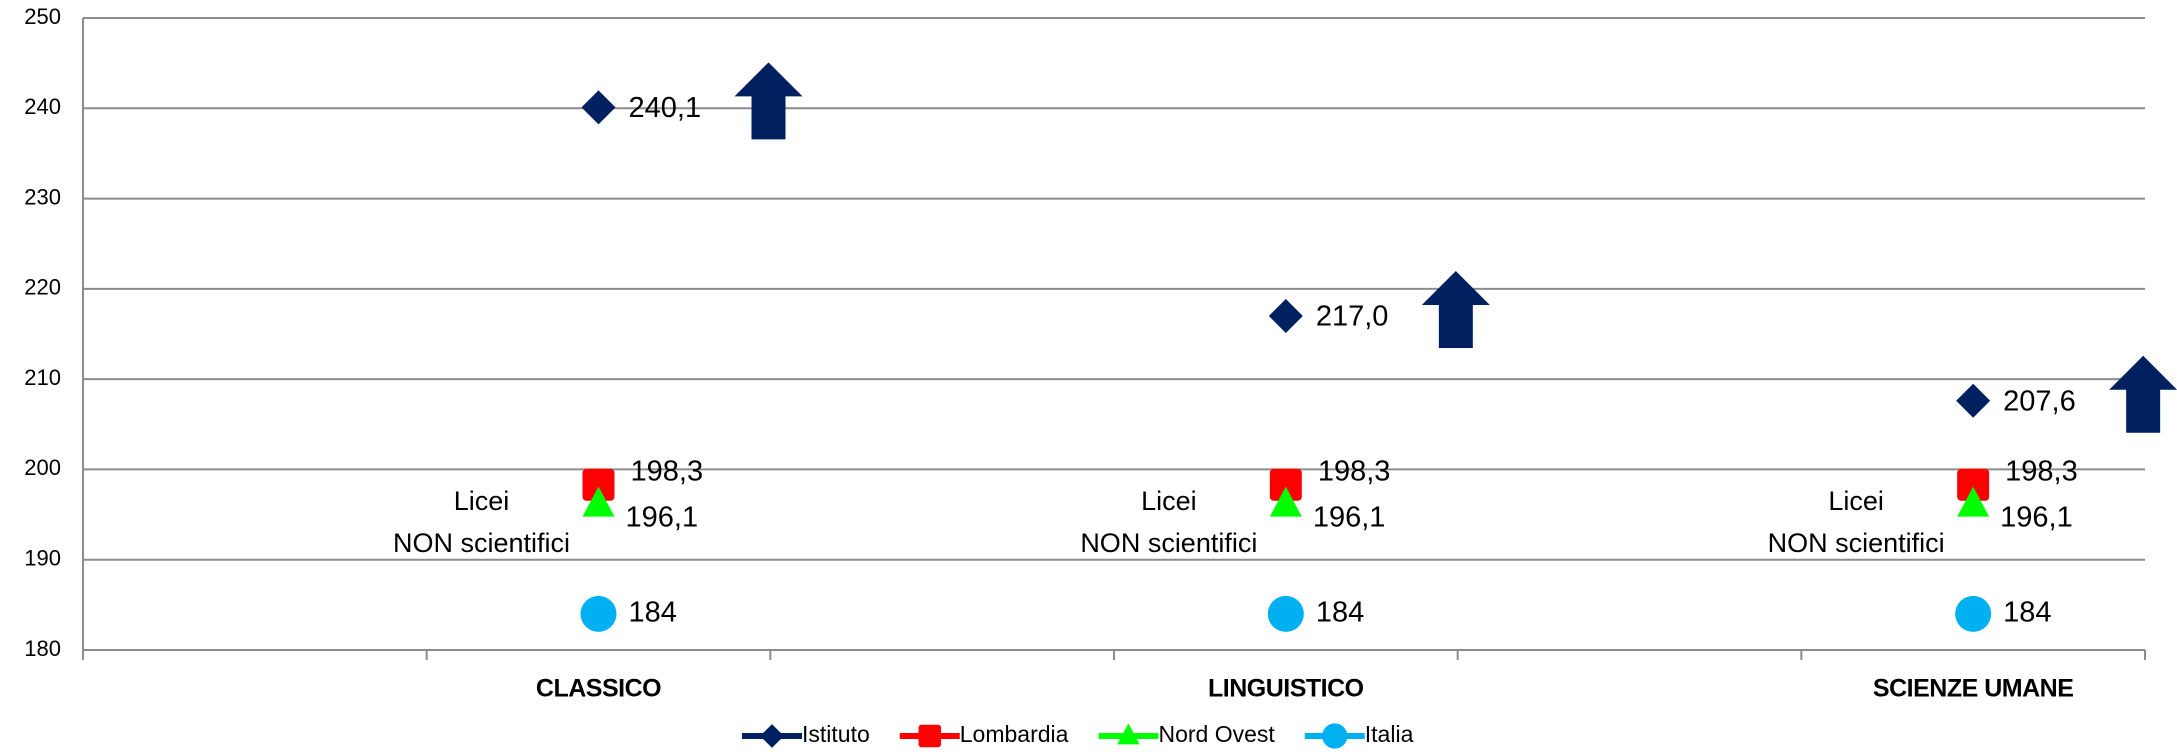  What do you see at coordinates (42, 467) in the screenshot?
I see `y-tick-label: 200` at bounding box center [42, 467].